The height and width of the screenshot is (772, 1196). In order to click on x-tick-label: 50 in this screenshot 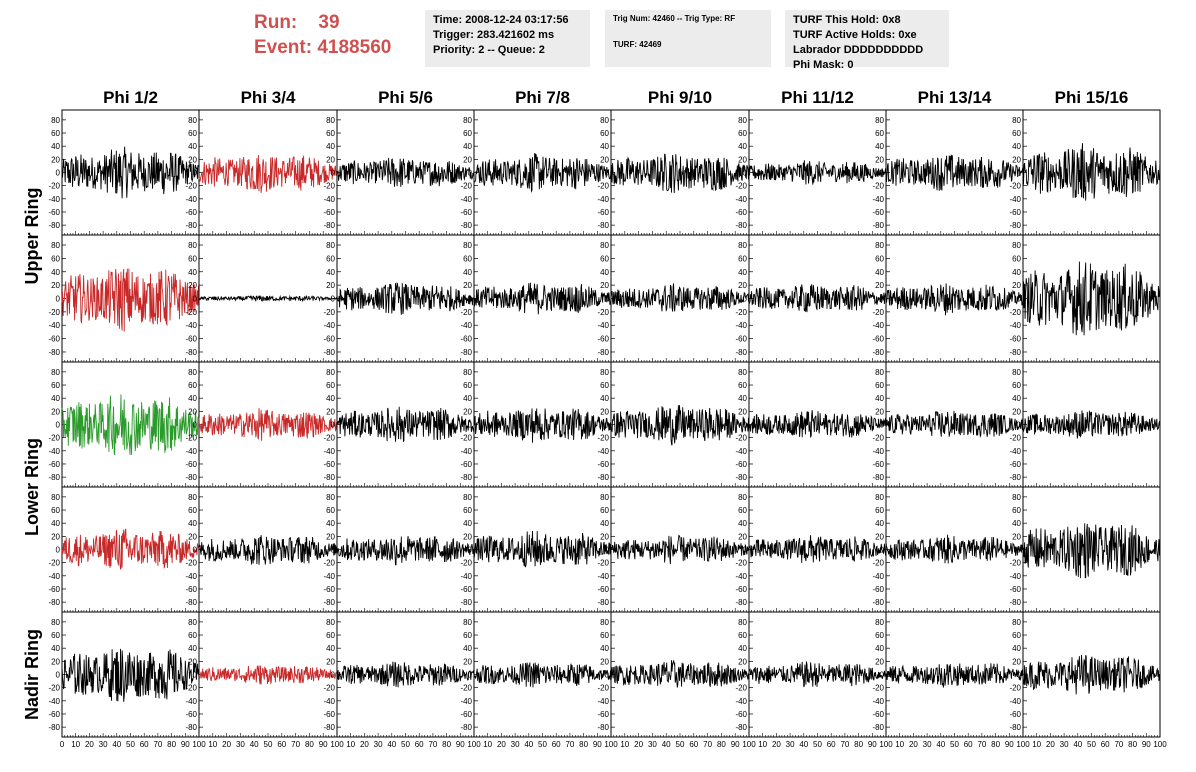, I will do `click(1091, 744)`.